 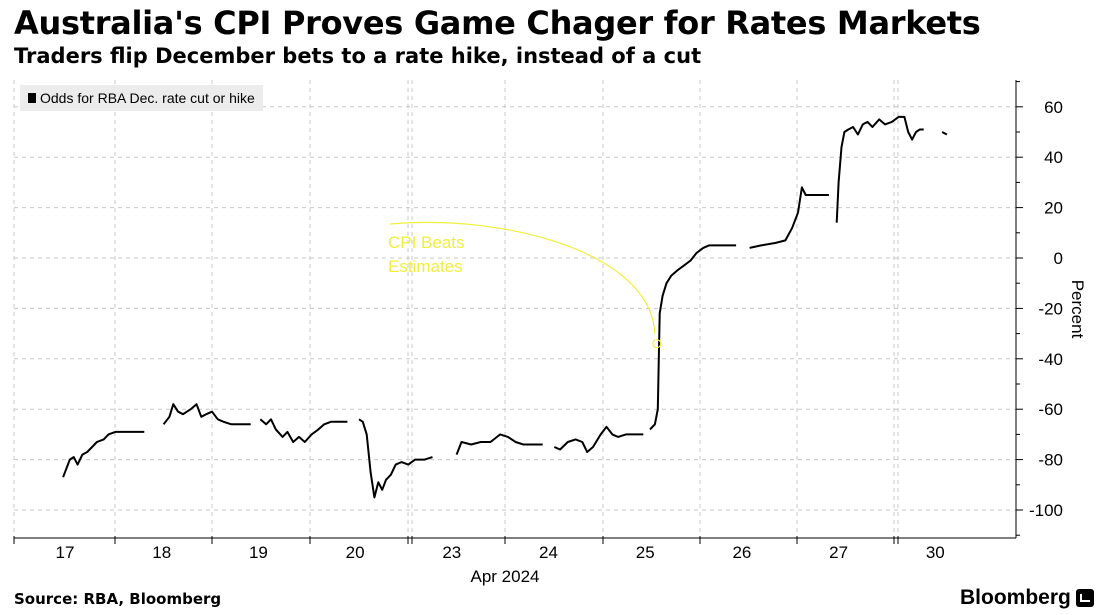 I want to click on legend-label: Odds for RBA Dec. rate cut or hike, so click(x=147, y=98).